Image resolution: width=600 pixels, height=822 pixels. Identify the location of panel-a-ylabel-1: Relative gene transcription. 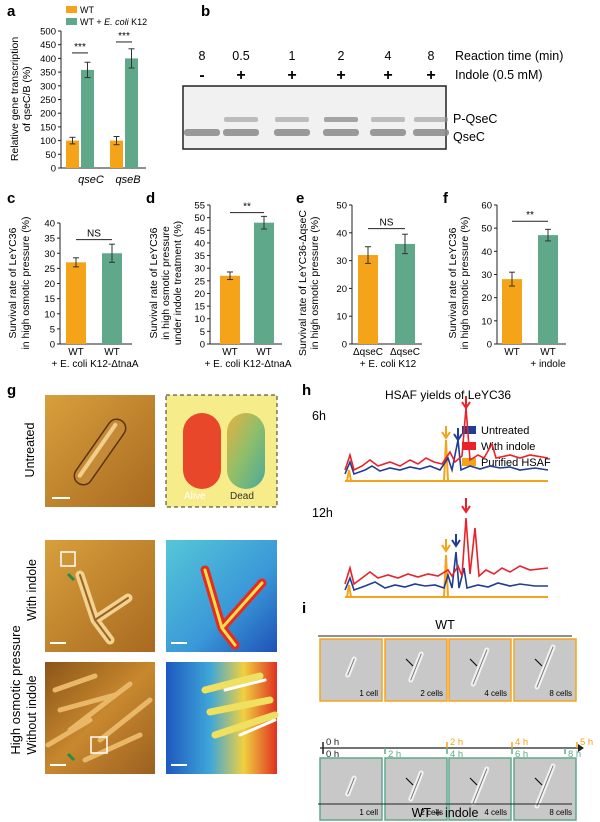
(15, 99).